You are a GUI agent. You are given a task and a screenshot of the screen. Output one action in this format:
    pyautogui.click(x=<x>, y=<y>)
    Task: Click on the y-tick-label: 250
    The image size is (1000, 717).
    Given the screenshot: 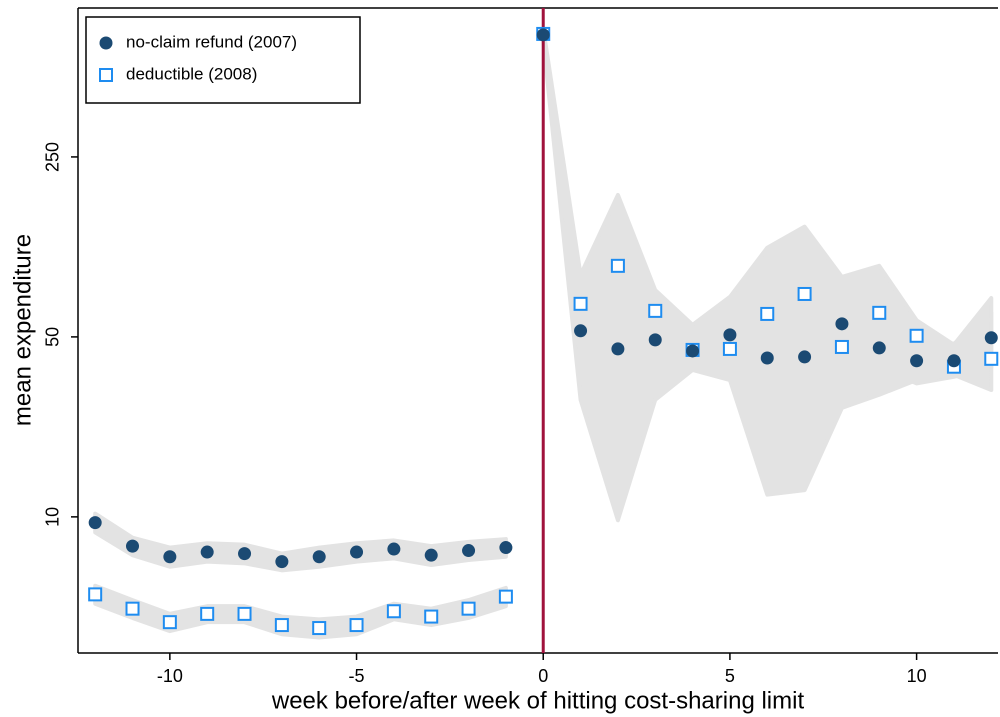 What is the action you would take?
    pyautogui.click(x=53, y=157)
    